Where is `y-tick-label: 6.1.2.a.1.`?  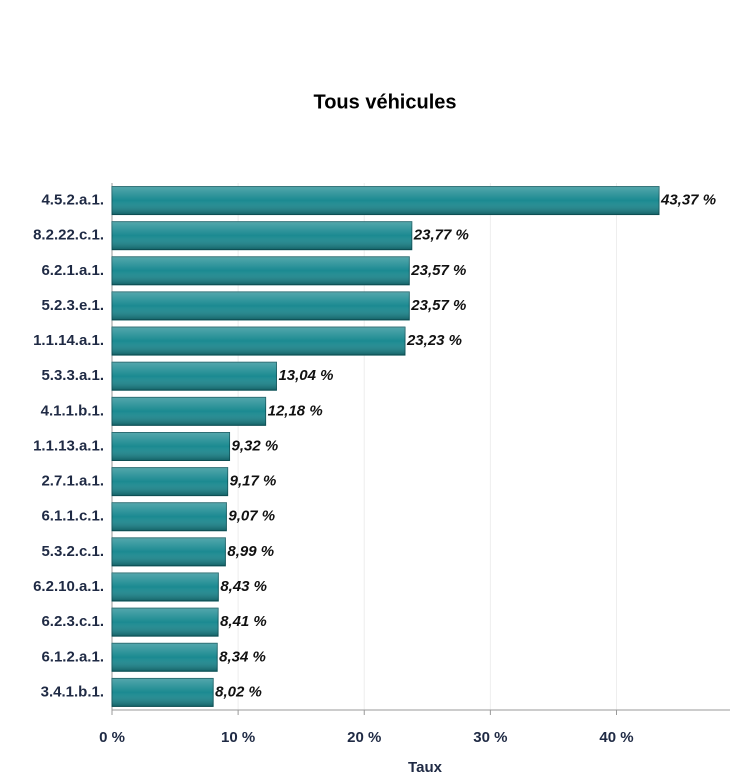 y-tick-label: 6.1.2.a.1. is located at coordinates (72, 656).